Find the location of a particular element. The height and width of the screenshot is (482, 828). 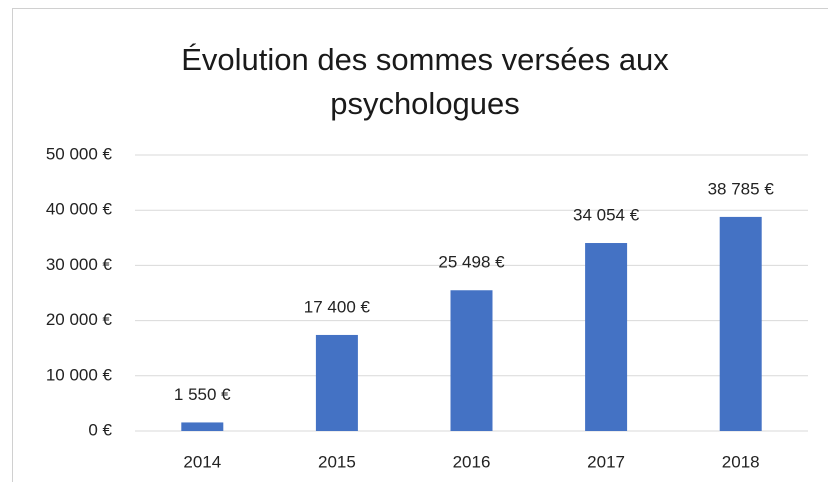

y-tick-label: 10 000 € is located at coordinates (79, 374).